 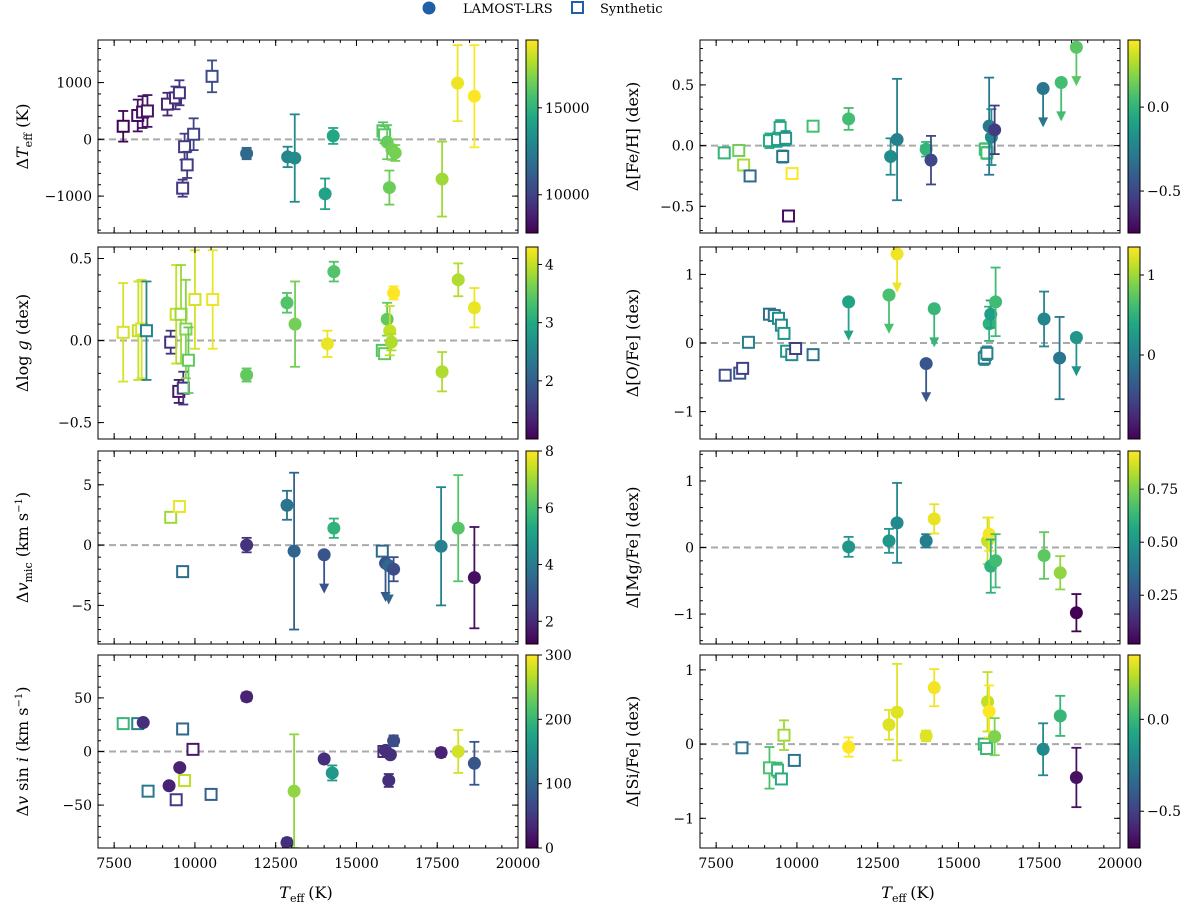 What do you see at coordinates (74, 84) in the screenshot?
I see `y-tick-label: 1000` at bounding box center [74, 84].